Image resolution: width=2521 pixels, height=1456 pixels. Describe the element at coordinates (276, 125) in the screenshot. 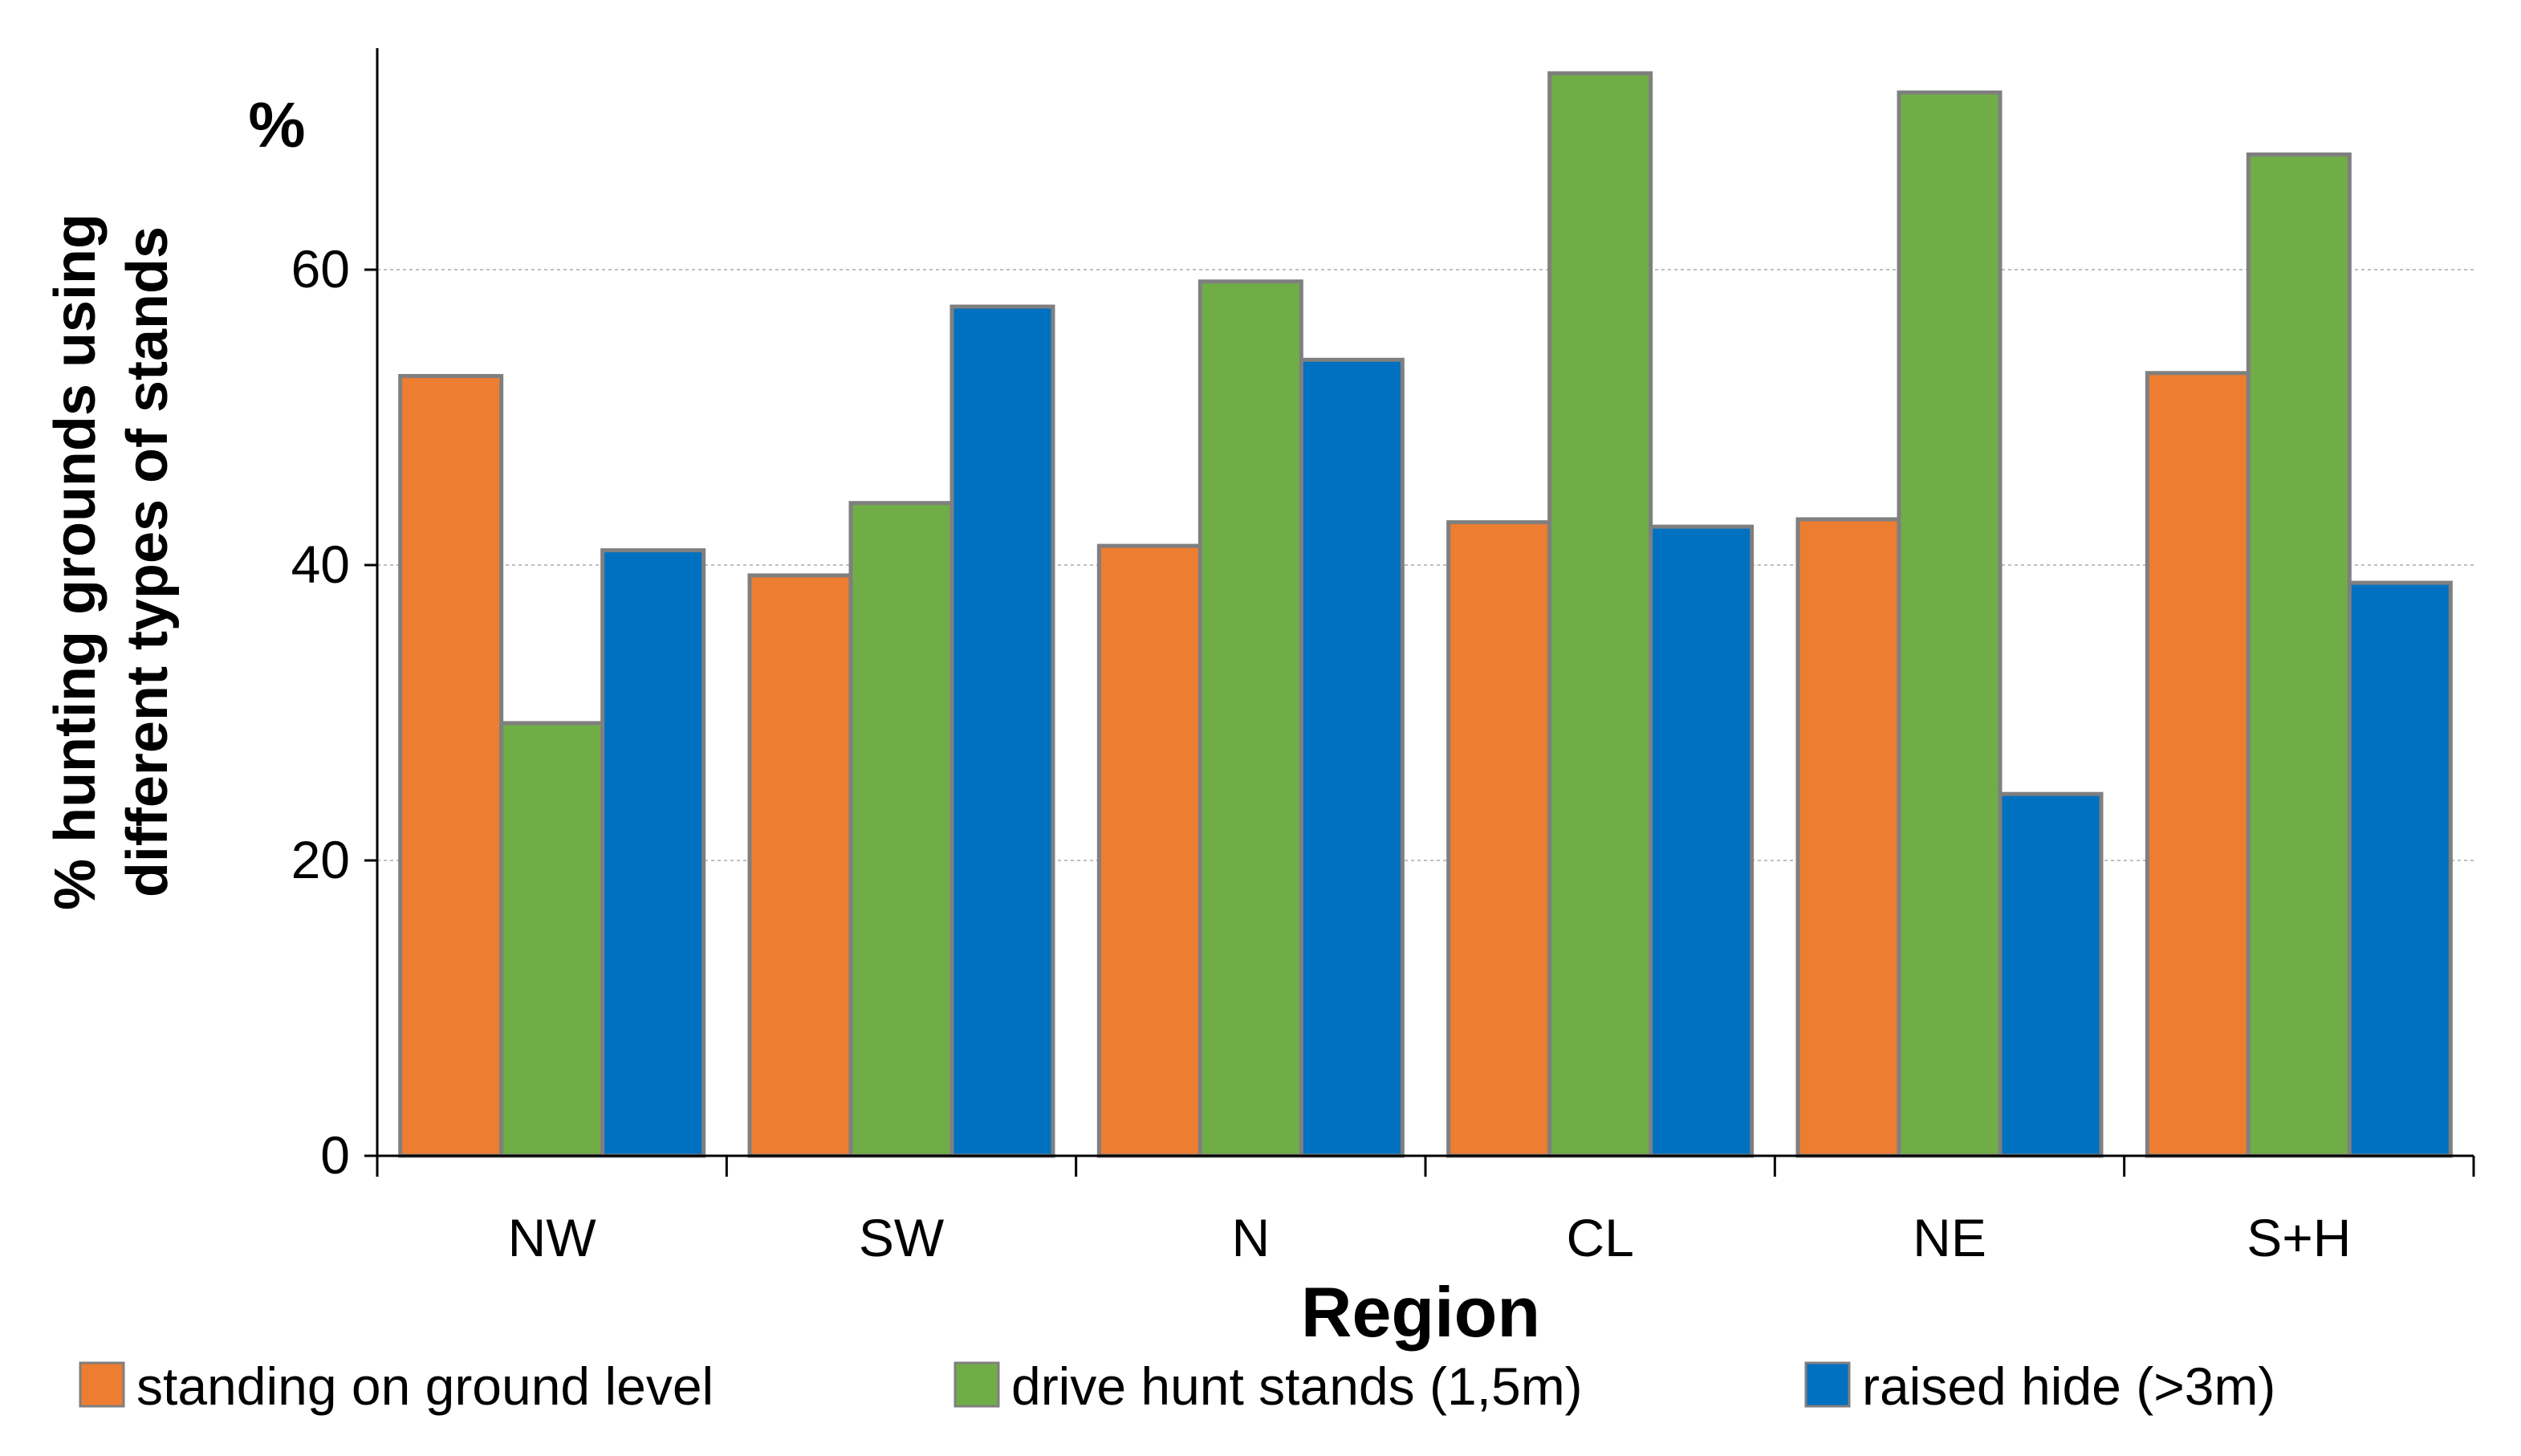

I see `y-unit-label: %` at that location.